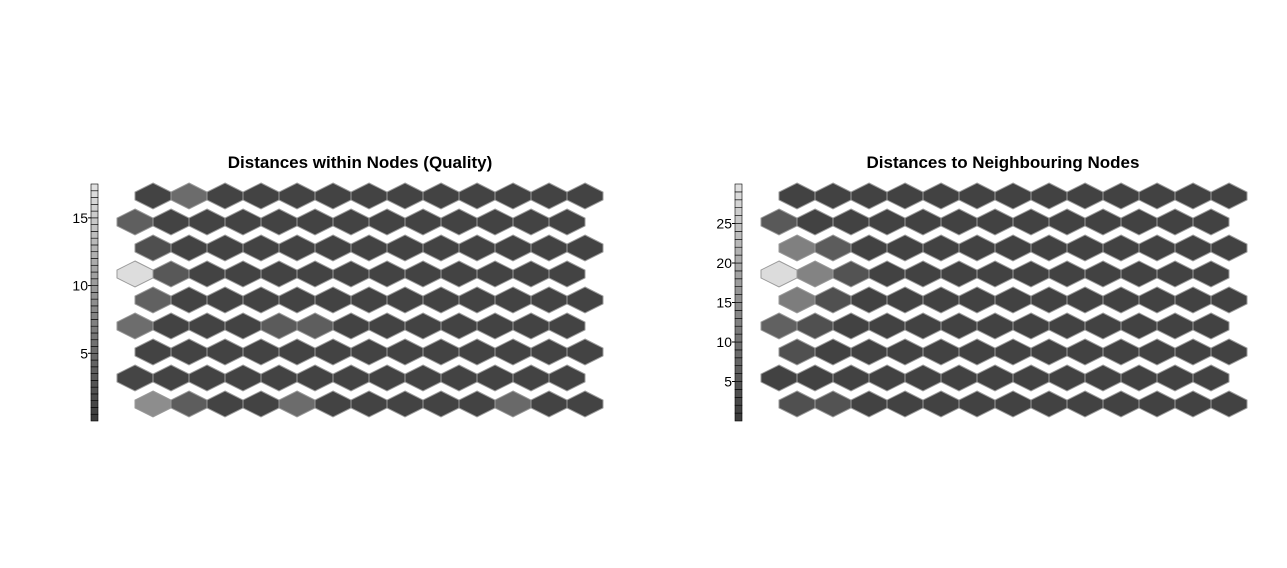 The height and width of the screenshot is (568, 1287). I want to click on hex-cell-r0-c8, so click(1085, 196).